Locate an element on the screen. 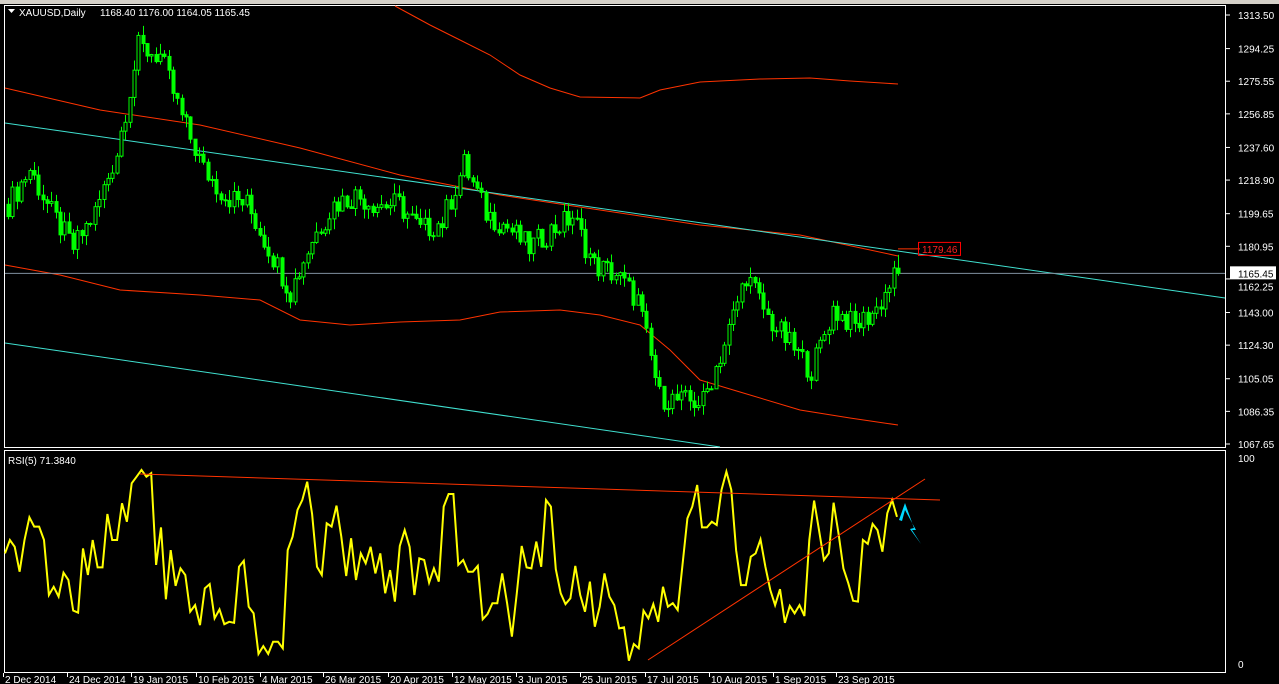 The image size is (1279, 684). marked-level-box is located at coordinates (939, 248).